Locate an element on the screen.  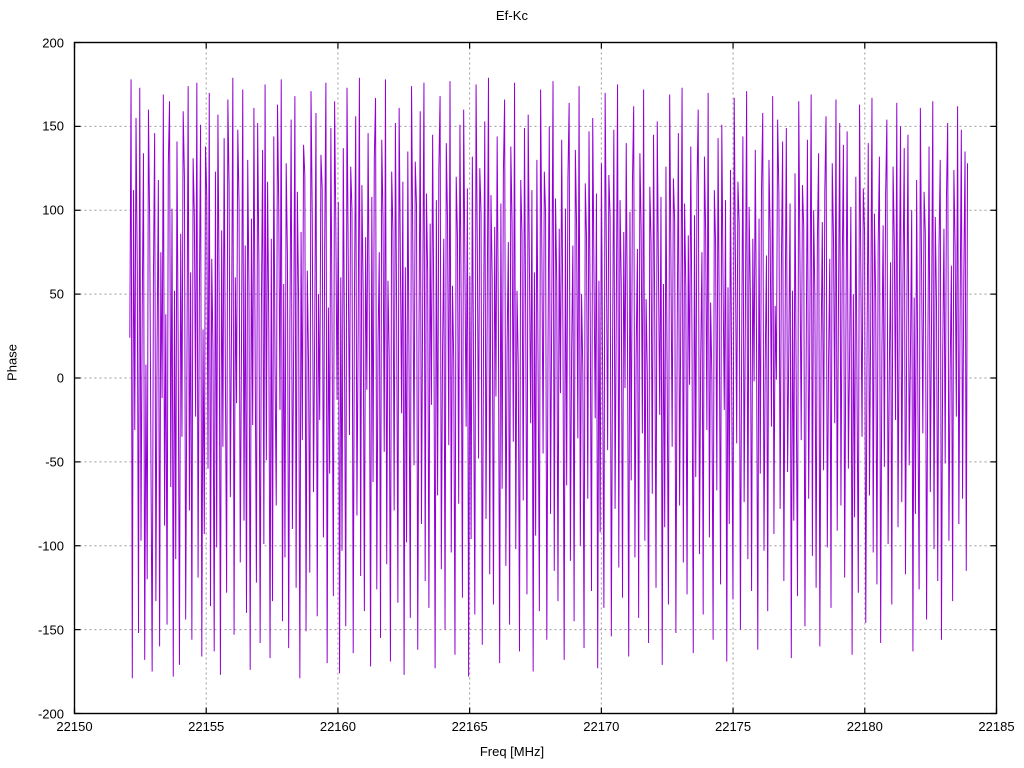
x-tick-label: 22165 is located at coordinates (469, 726).